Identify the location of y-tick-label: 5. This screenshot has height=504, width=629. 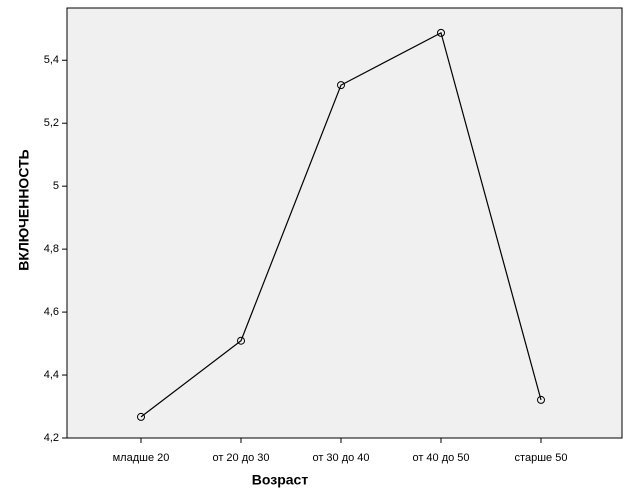
(56, 186).